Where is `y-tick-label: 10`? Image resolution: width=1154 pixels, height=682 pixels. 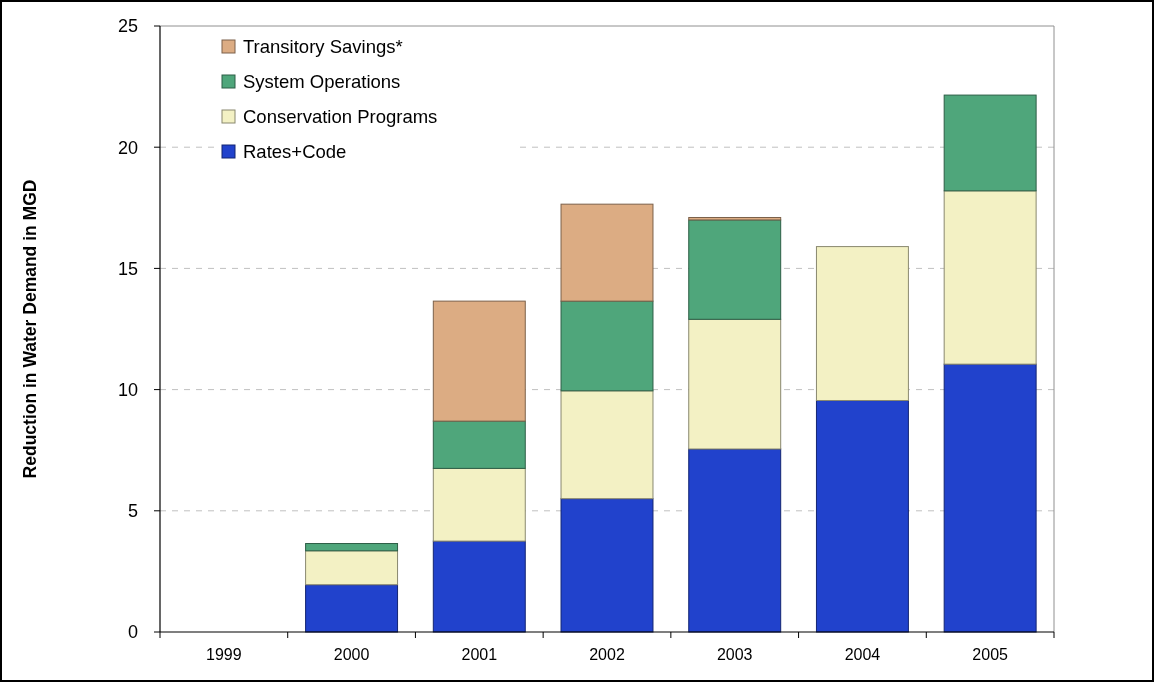 y-tick-label: 10 is located at coordinates (127, 389).